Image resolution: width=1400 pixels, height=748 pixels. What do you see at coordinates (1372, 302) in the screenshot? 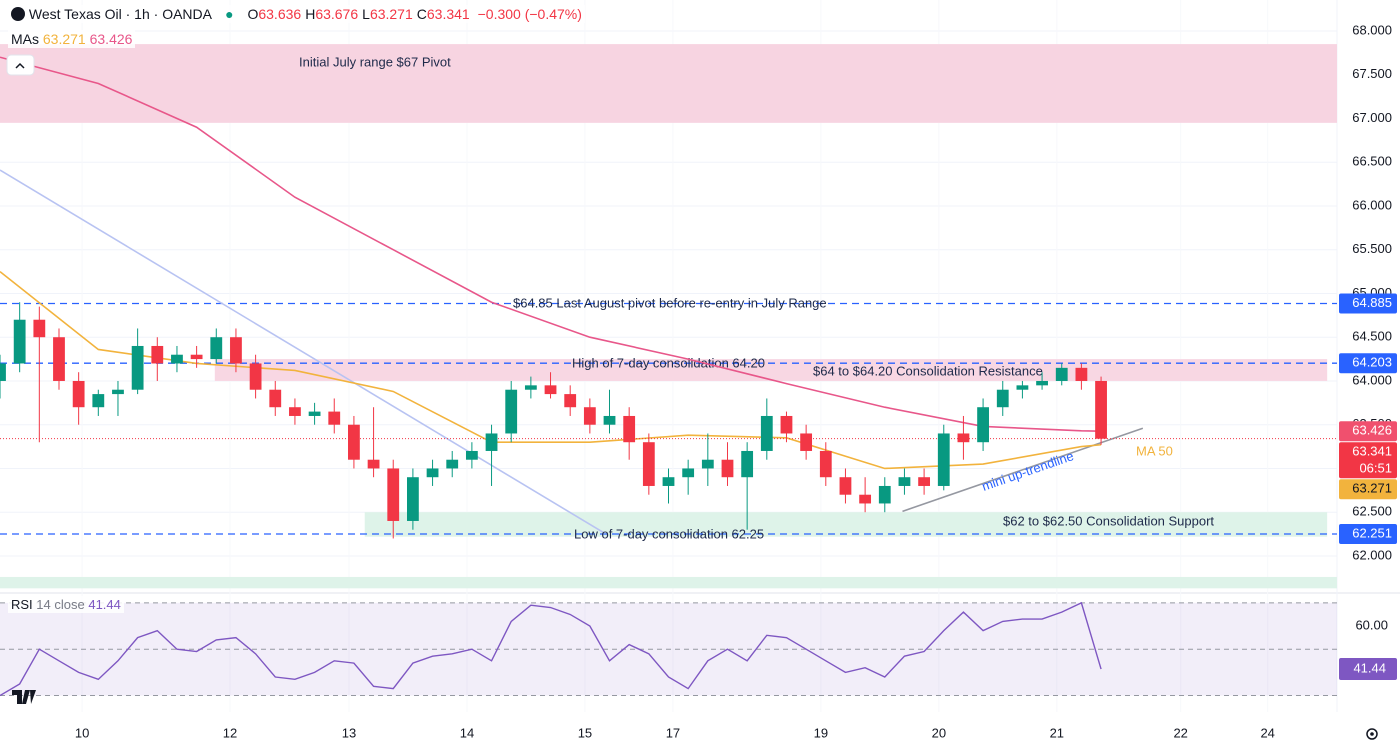
I see `price-label: 64.885` at bounding box center [1372, 302].